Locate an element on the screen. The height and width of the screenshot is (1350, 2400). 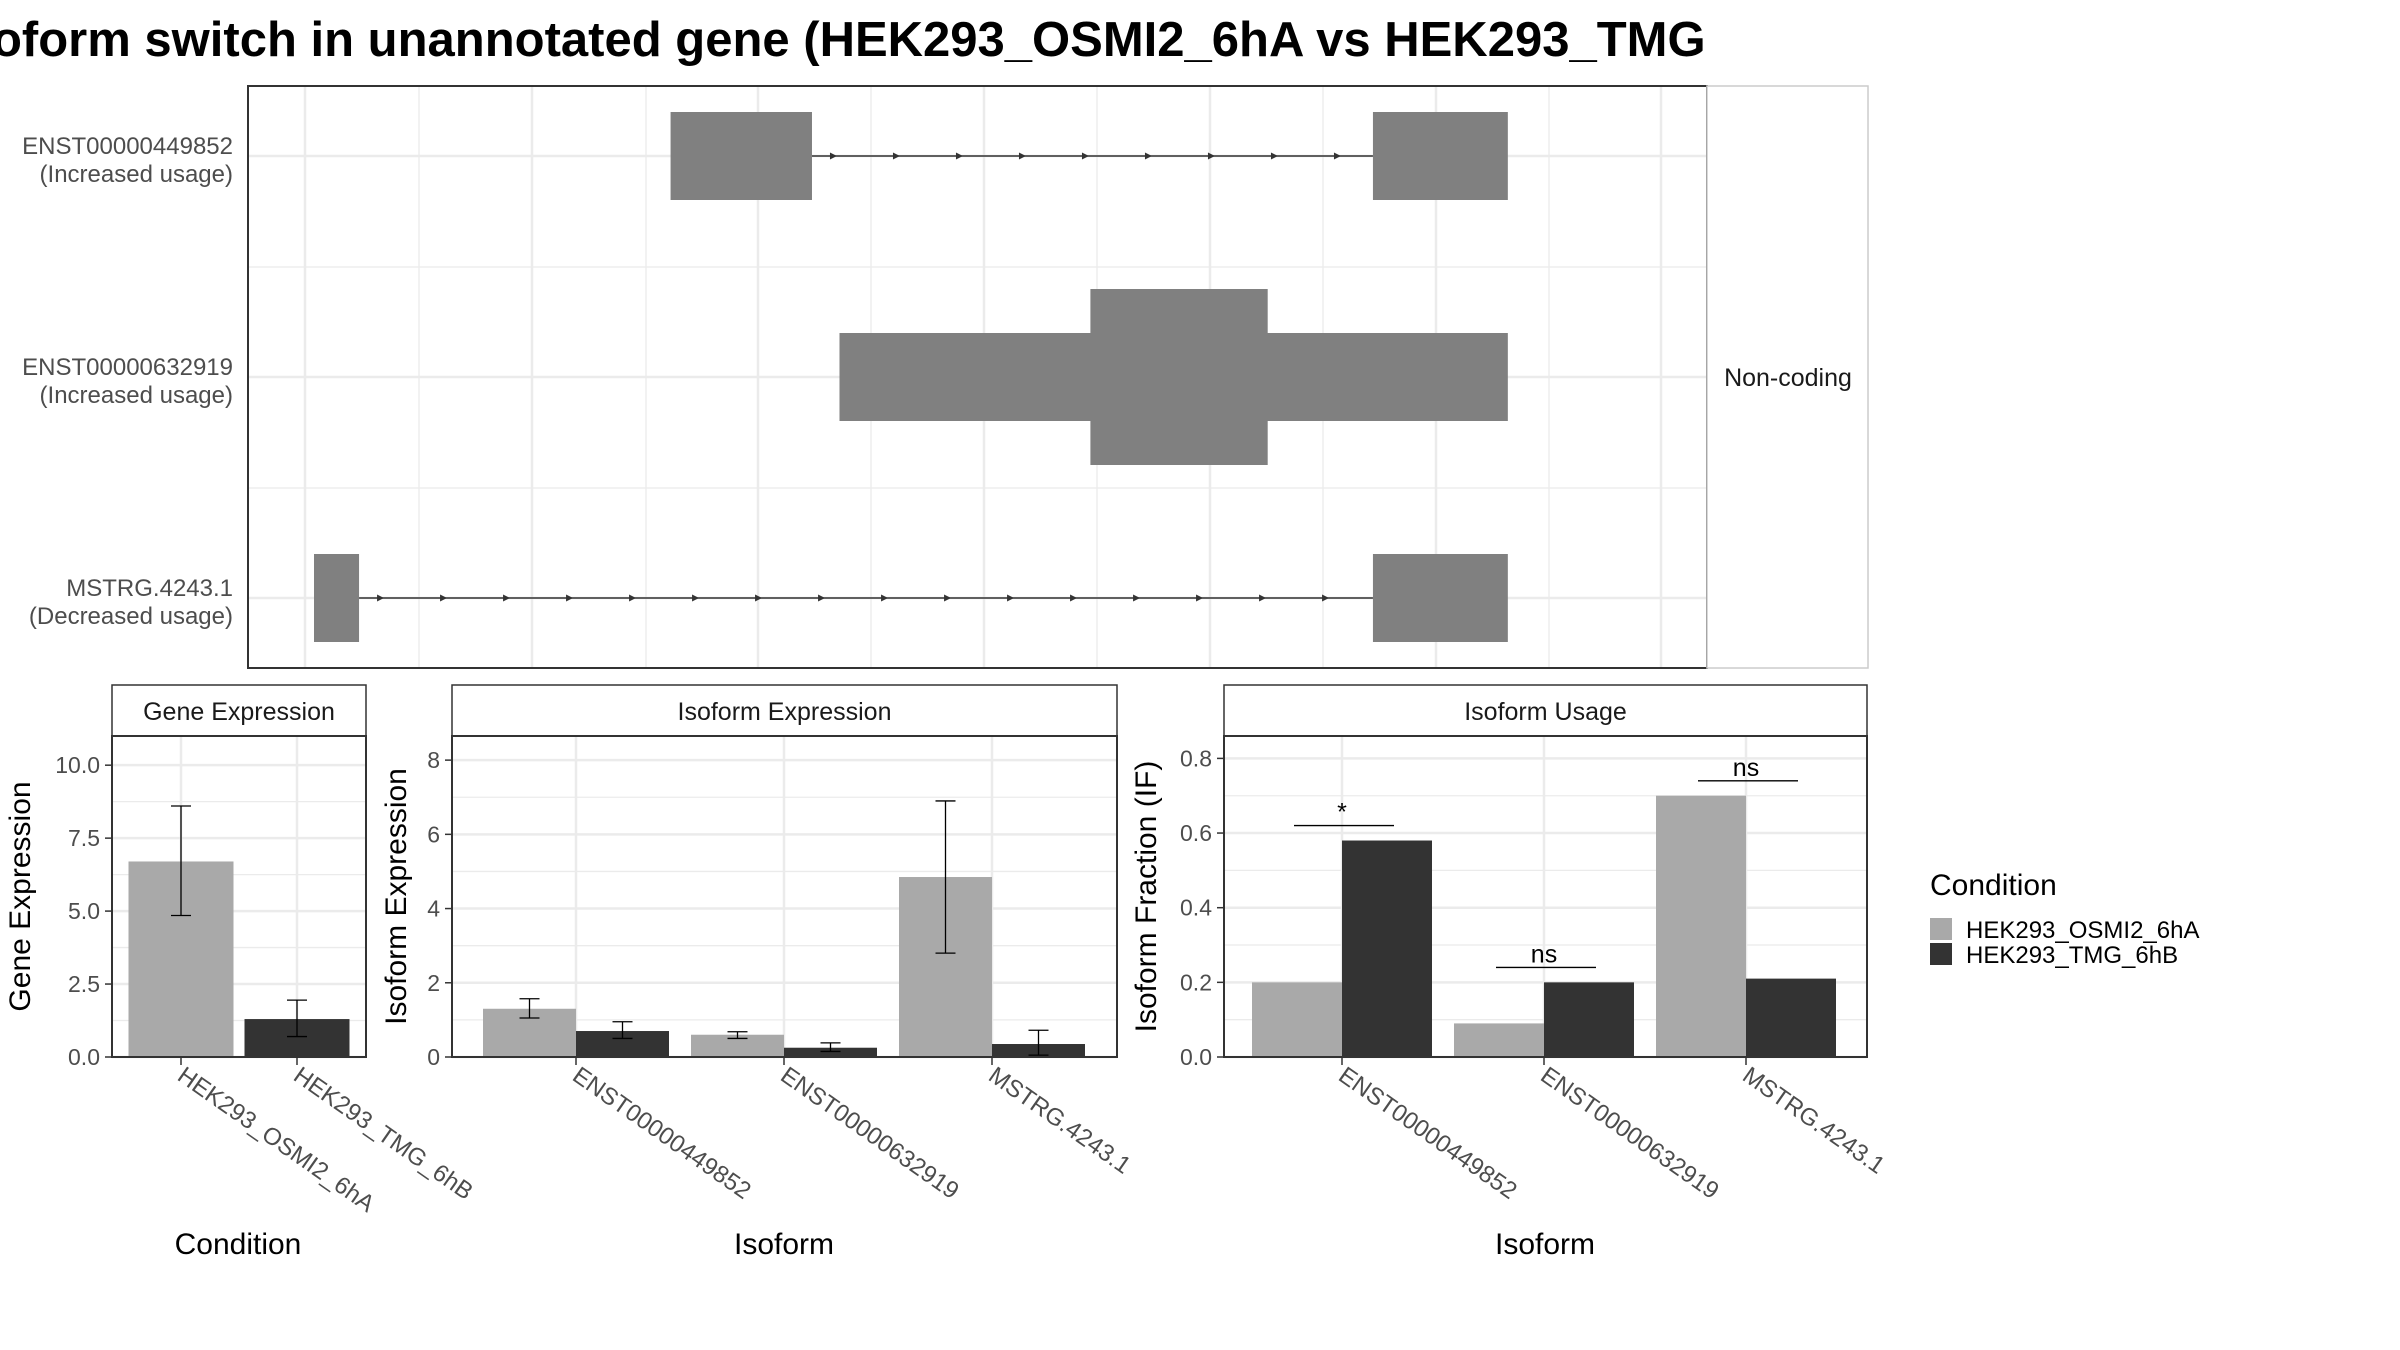
y-axis-title: Isoform Fraction (IF) is located at coordinates (1146, 897).